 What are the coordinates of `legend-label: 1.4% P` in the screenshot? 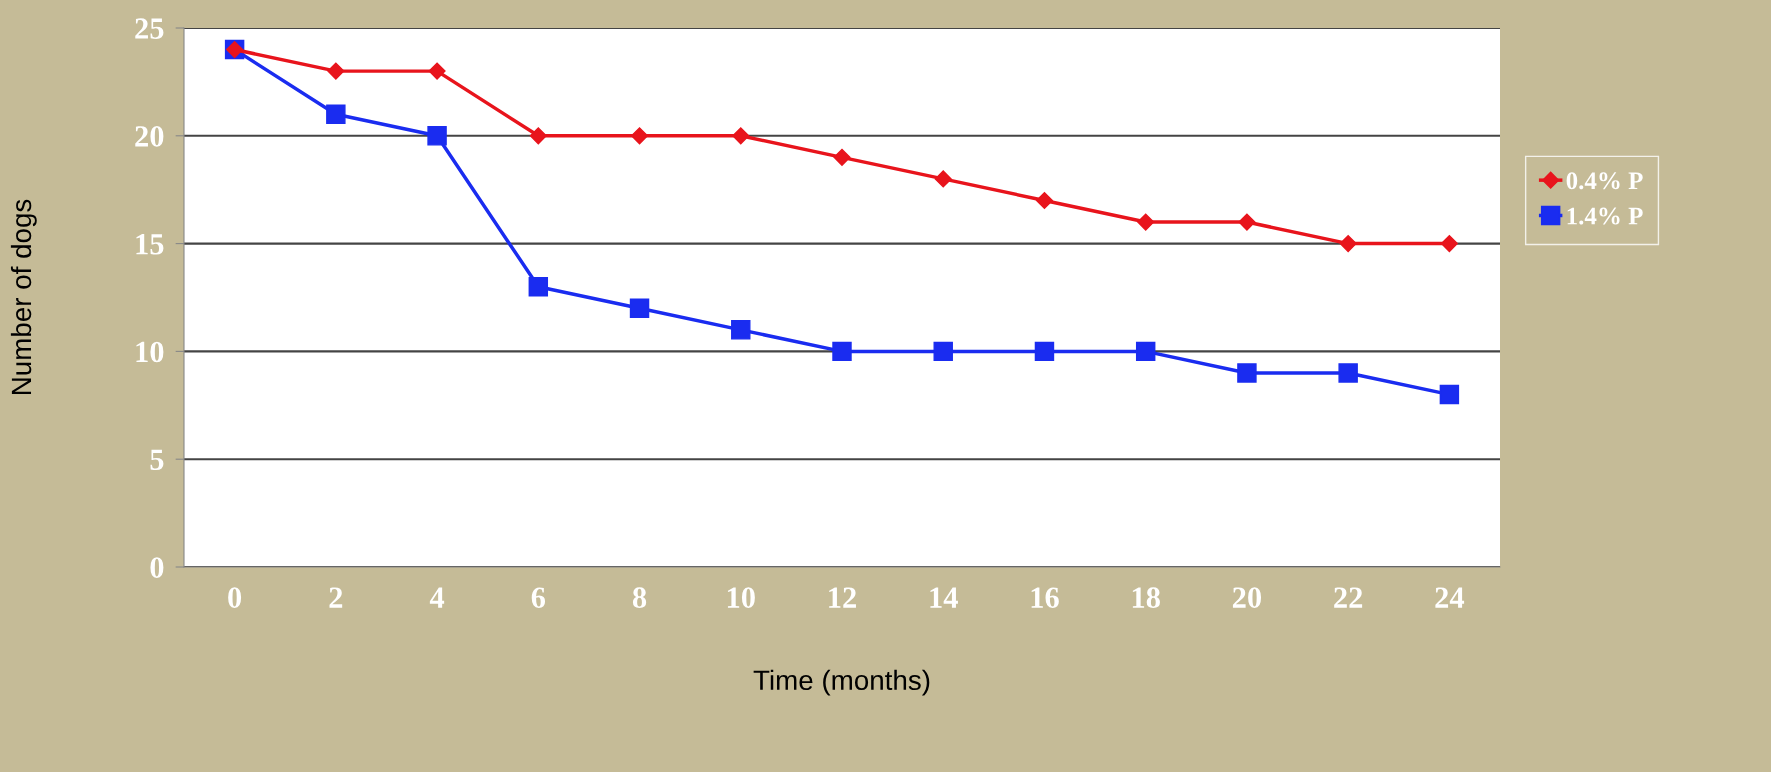 It's located at (1605, 216).